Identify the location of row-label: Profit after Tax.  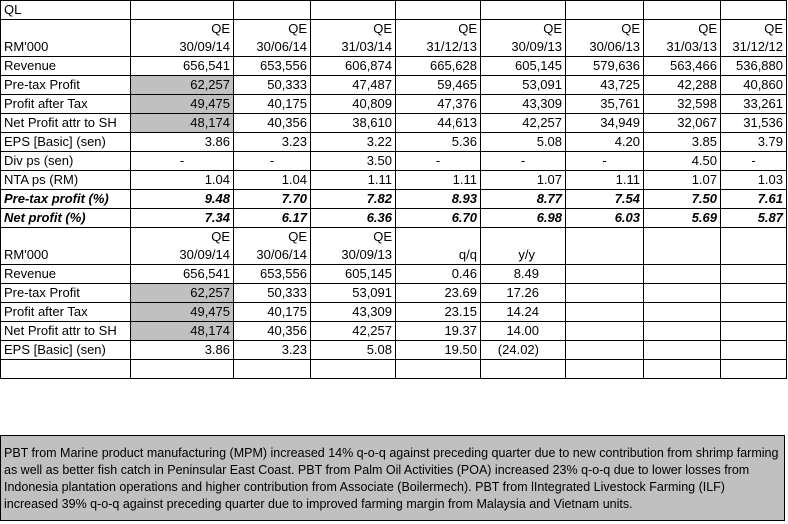
(65, 312).